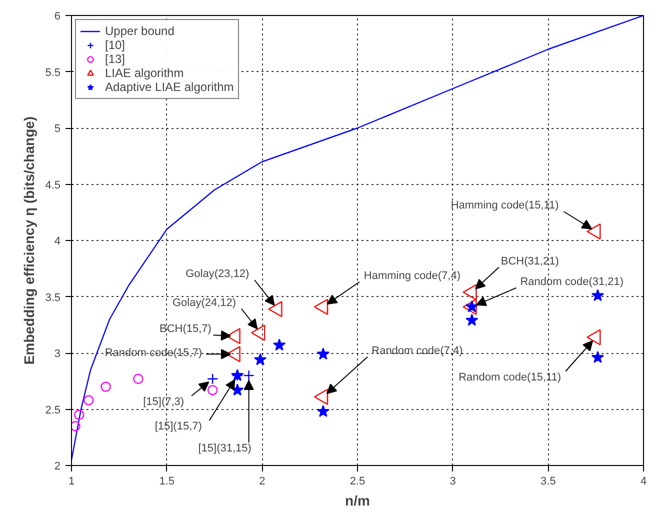  What do you see at coordinates (510, 377) in the screenshot?
I see `annotation: Random code(15,11)` at bounding box center [510, 377].